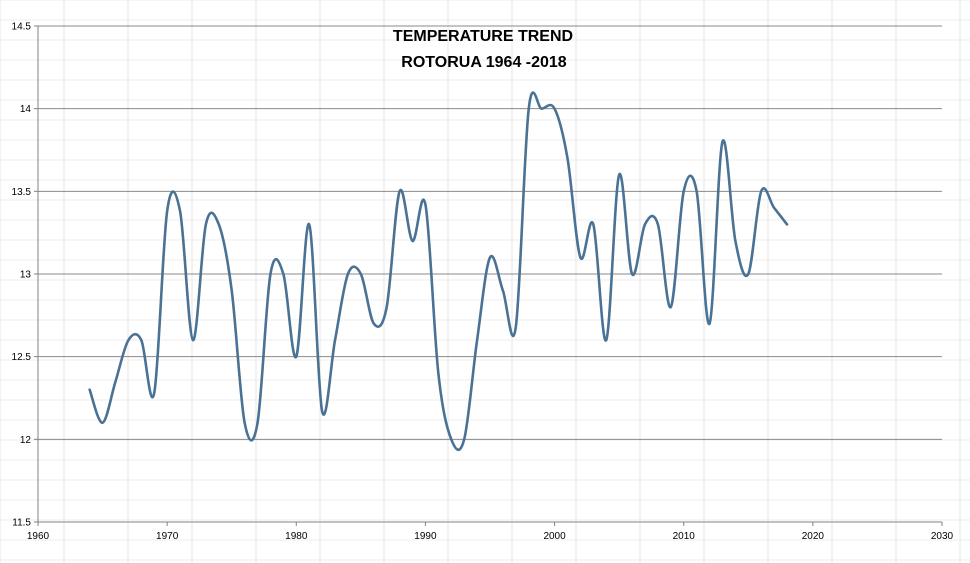 The height and width of the screenshot is (563, 970). I want to click on y-axis-ticks: 11.5 12 12.5 13 13.5 14 14.5, so click(25, 275).